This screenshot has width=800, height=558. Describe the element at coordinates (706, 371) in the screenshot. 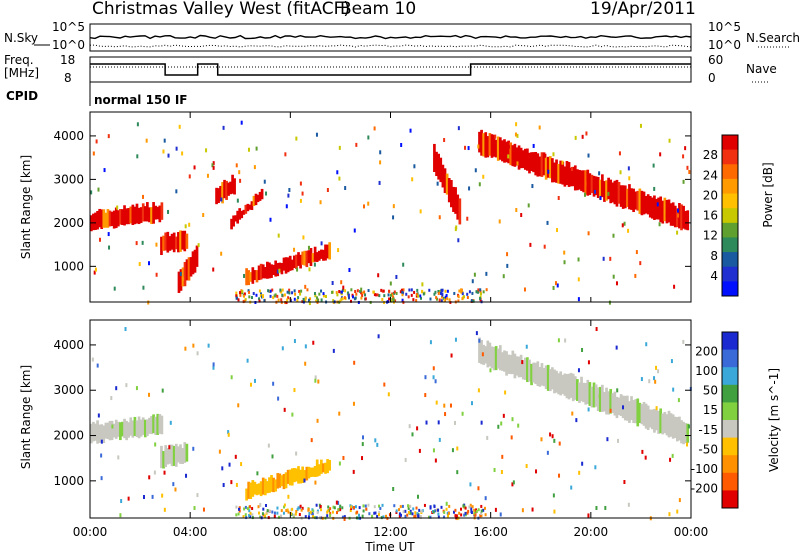

I see `colorbar-tick-label: 100` at that location.